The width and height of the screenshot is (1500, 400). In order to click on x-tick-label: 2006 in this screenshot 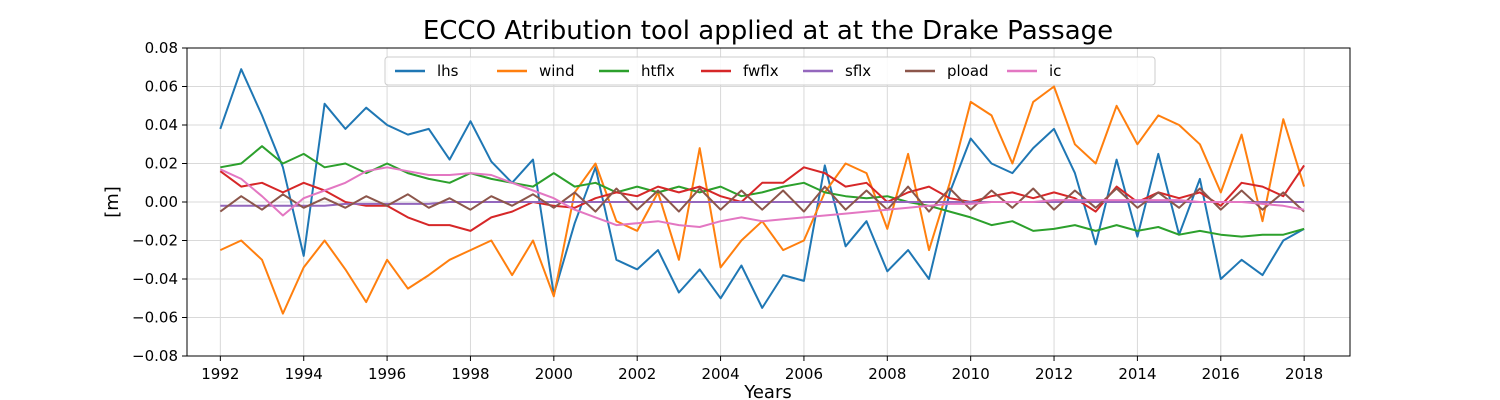, I will do `click(804, 374)`.